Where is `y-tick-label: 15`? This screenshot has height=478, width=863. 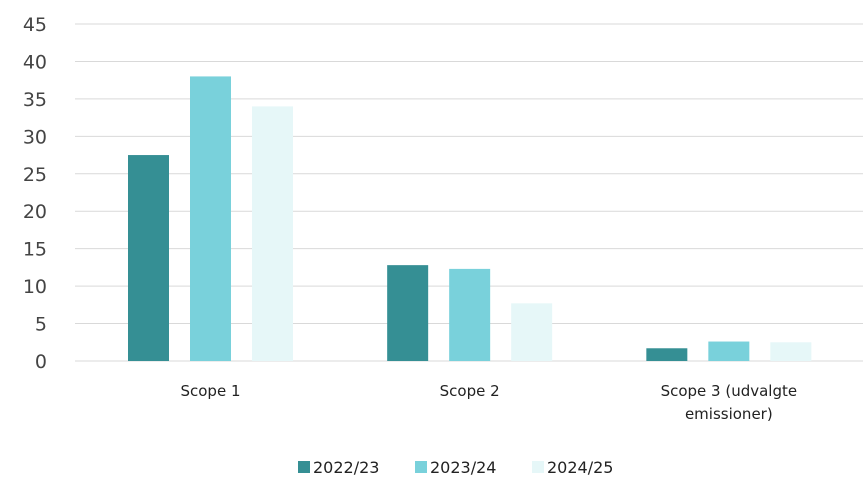
y-tick-label: 15 is located at coordinates (35, 250).